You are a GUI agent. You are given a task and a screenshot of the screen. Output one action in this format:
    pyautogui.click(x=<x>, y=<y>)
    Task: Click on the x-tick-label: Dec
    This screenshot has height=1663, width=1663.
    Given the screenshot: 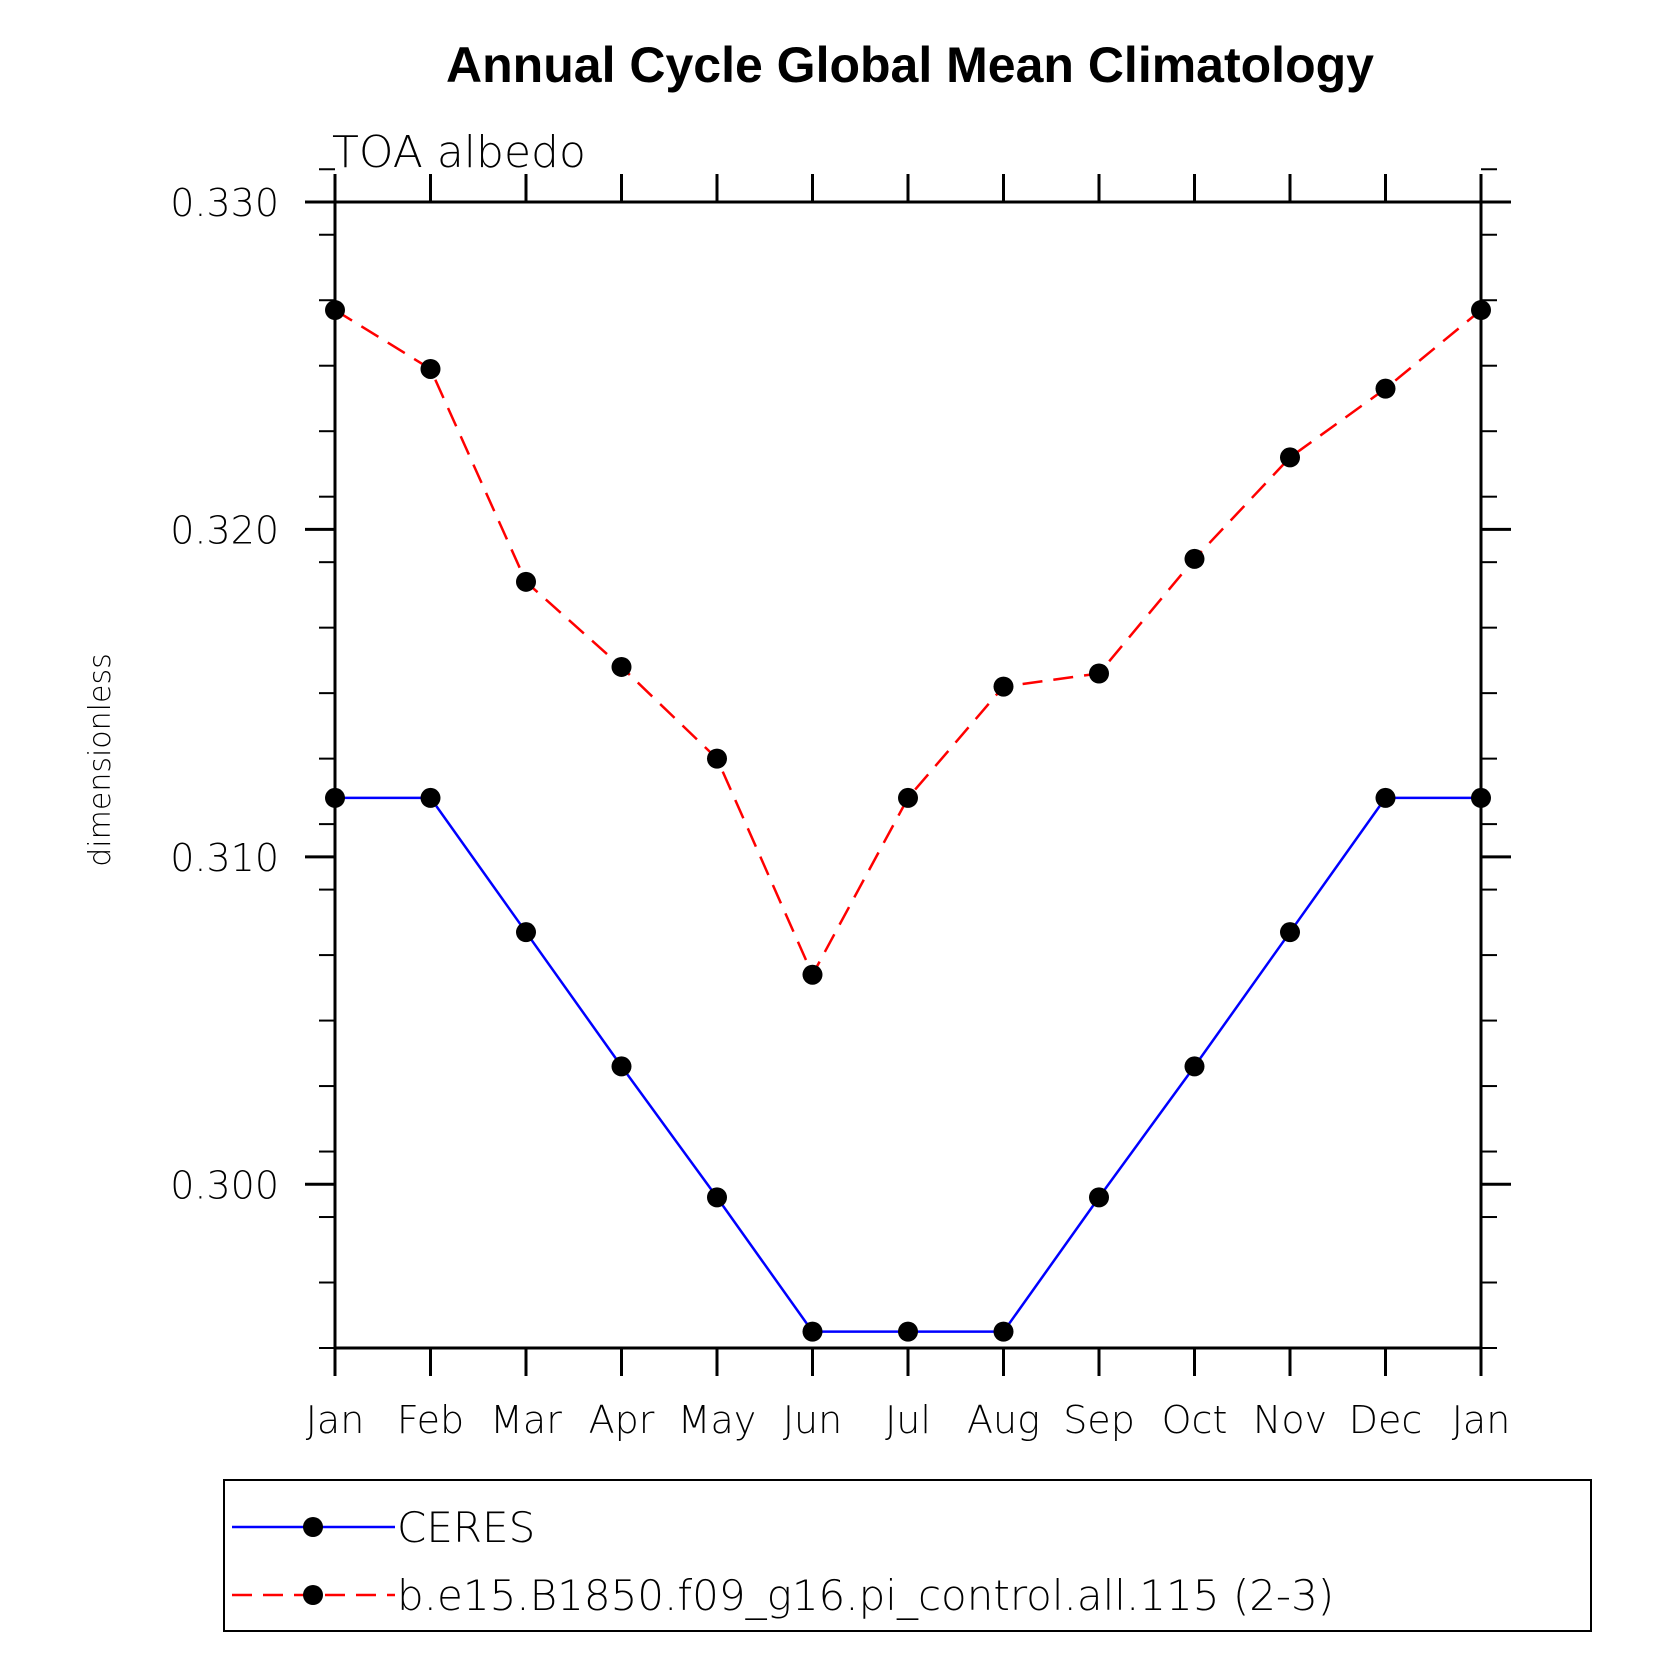 What is the action you would take?
    pyautogui.click(x=1386, y=1420)
    